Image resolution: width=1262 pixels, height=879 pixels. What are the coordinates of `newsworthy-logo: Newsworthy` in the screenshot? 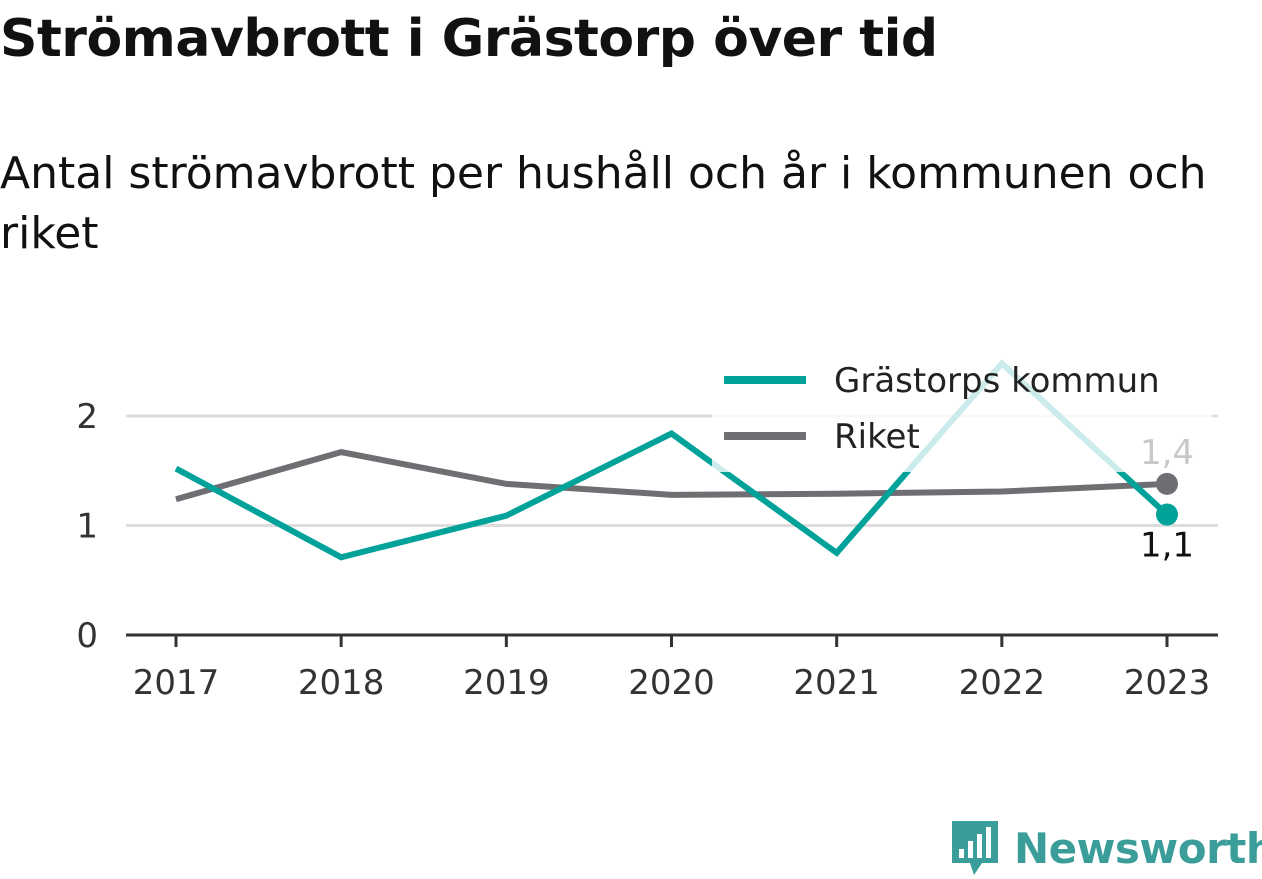 It's located at (1106, 848).